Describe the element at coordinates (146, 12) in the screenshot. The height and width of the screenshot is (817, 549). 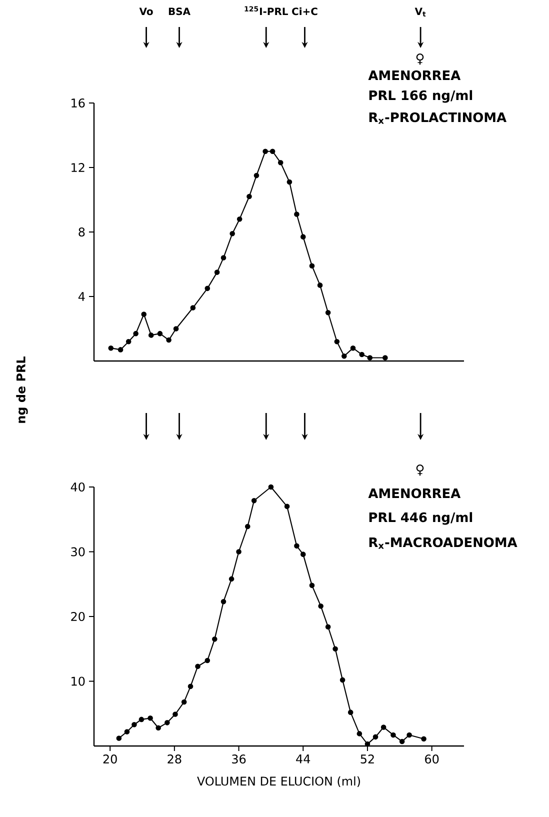
I see `ref-line-label: Vo` at that location.